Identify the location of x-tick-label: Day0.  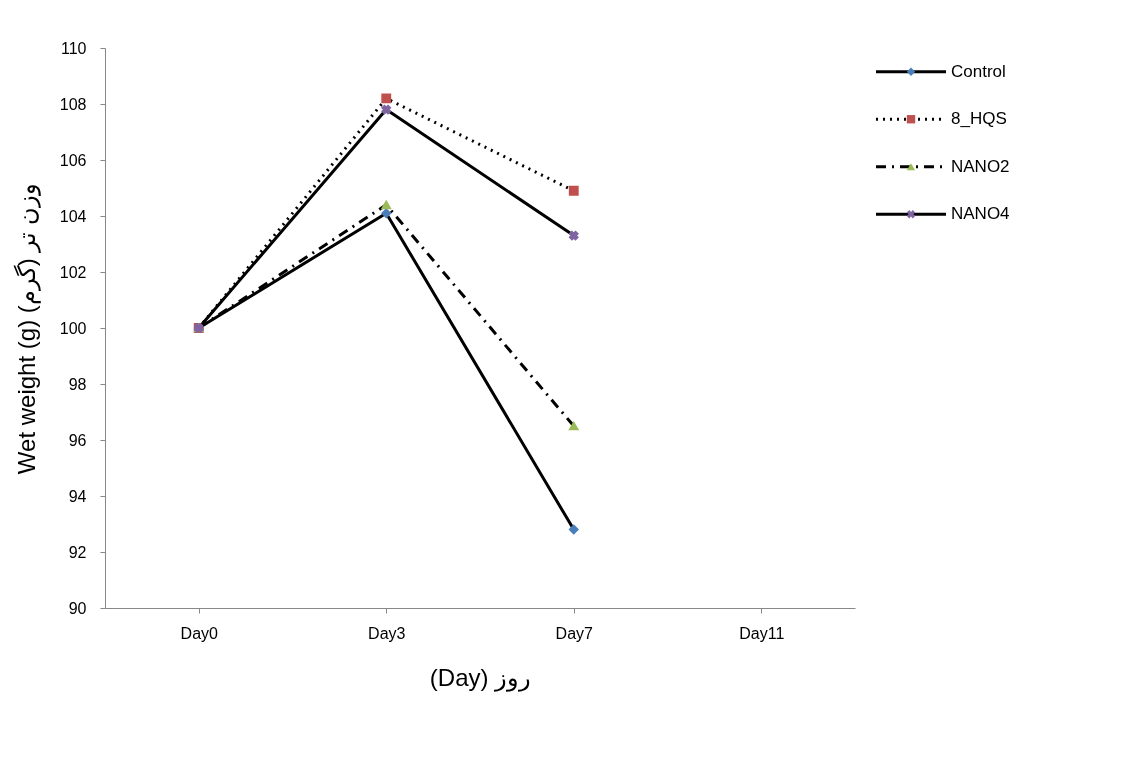
(199, 633).